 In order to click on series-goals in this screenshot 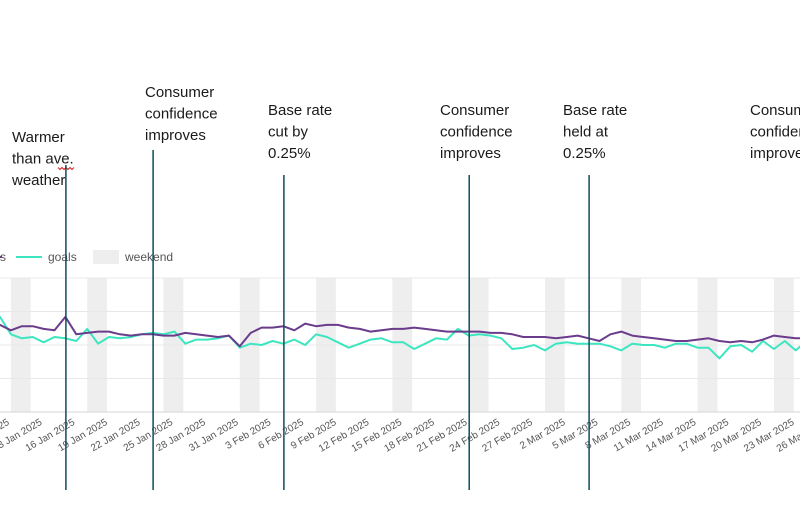, I will do `click(400, 337)`.